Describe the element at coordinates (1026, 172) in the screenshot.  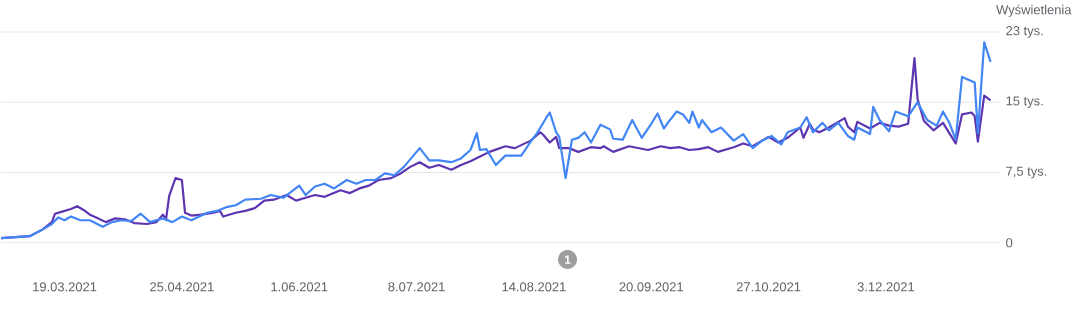
I see `y-tick-label: 7,5 tys.` at that location.